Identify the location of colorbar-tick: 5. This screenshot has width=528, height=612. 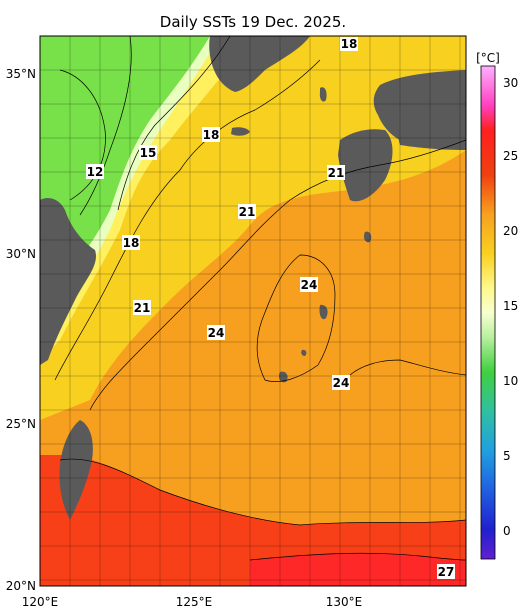
(507, 456).